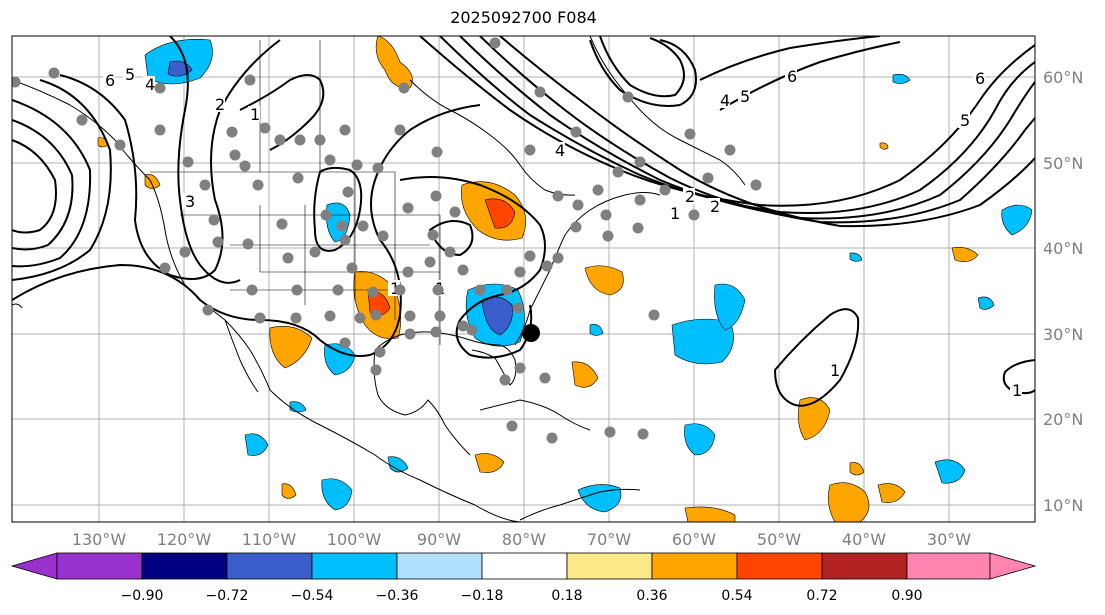  What do you see at coordinates (439, 539) in the screenshot?
I see `lon-label: 90°W` at bounding box center [439, 539].